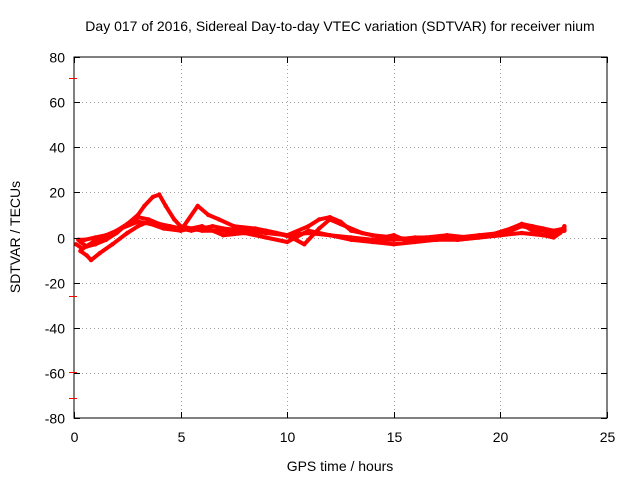 This screenshot has height=480, width=640. What do you see at coordinates (61, 239) in the screenshot?
I see `y-tick-label: 0` at bounding box center [61, 239].